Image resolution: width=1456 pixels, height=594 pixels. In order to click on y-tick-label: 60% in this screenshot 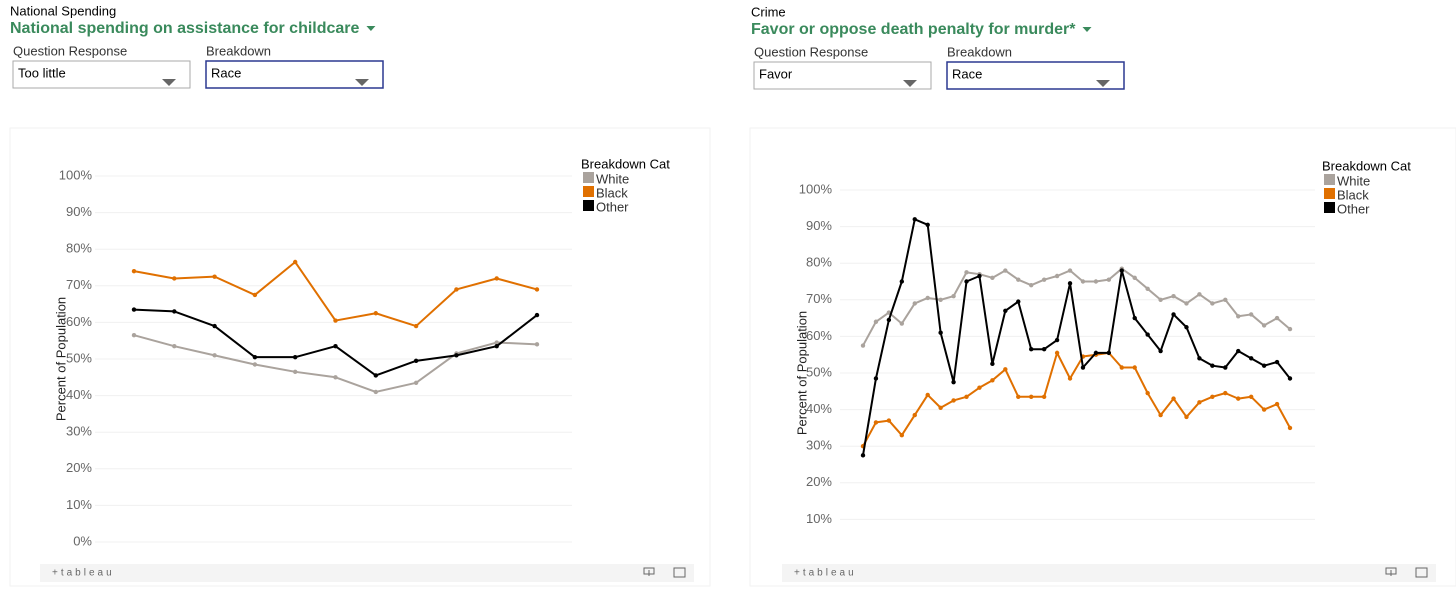, I will do `click(819, 335)`.